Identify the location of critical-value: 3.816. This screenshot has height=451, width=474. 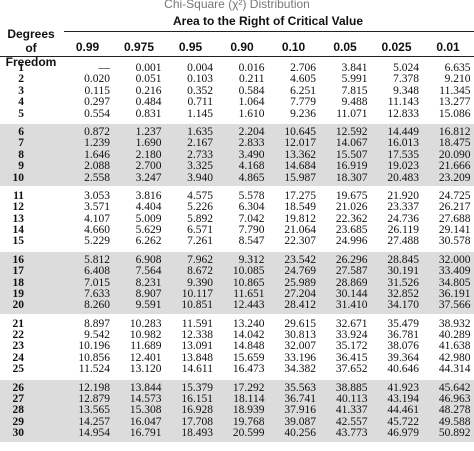
(148, 195).